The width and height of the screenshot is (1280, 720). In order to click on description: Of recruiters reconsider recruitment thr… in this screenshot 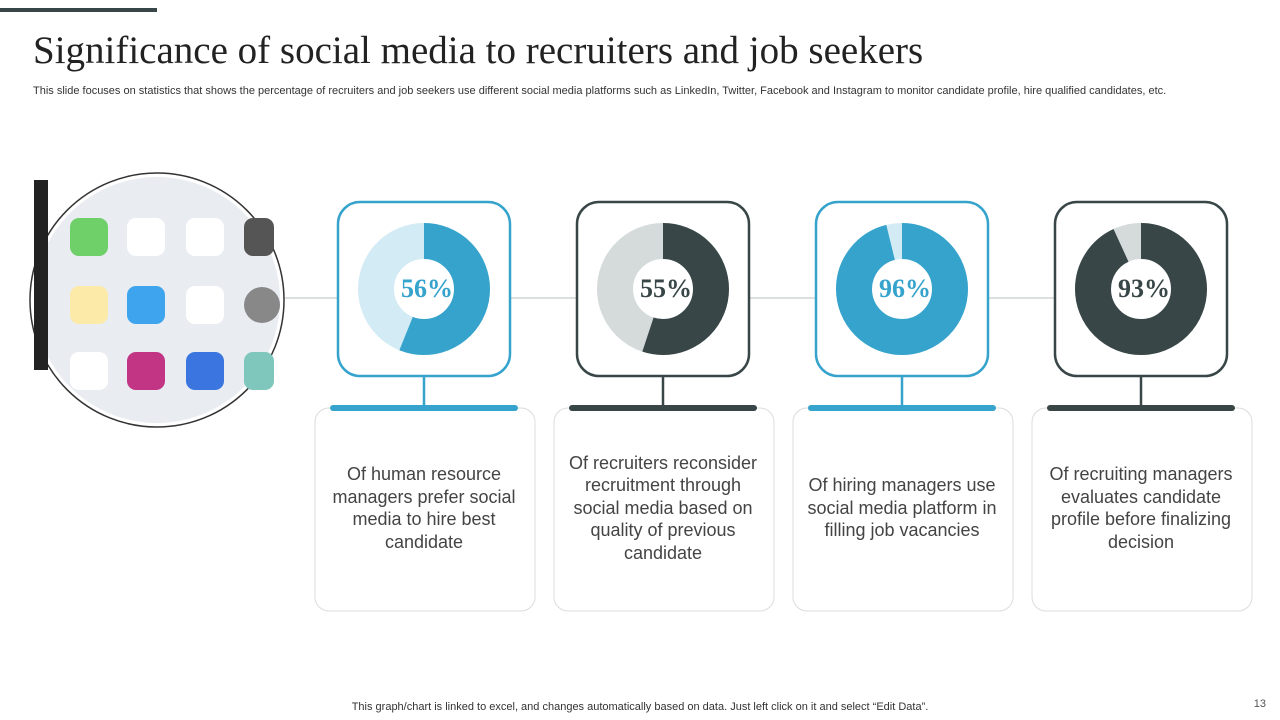, I will do `click(663, 507)`.